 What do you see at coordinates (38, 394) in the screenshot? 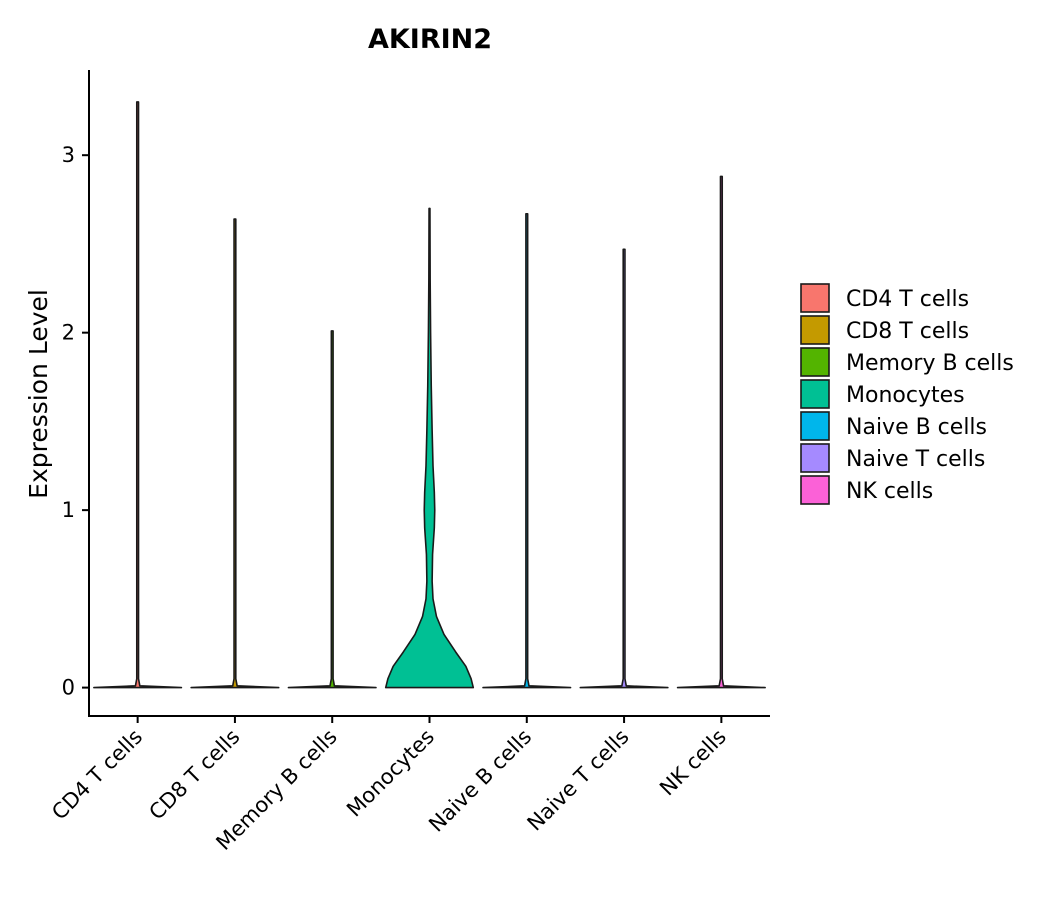
I see `y-axis-label: Expression Level` at bounding box center [38, 394].